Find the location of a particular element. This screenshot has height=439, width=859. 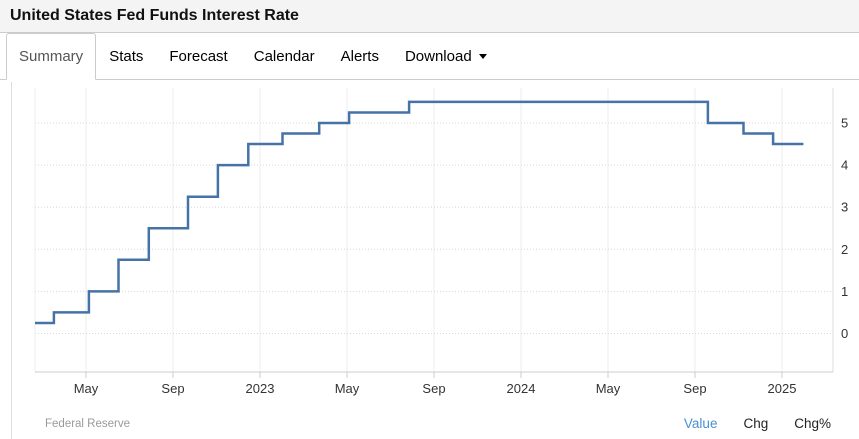

tab-download: Download is located at coordinates (446, 56).